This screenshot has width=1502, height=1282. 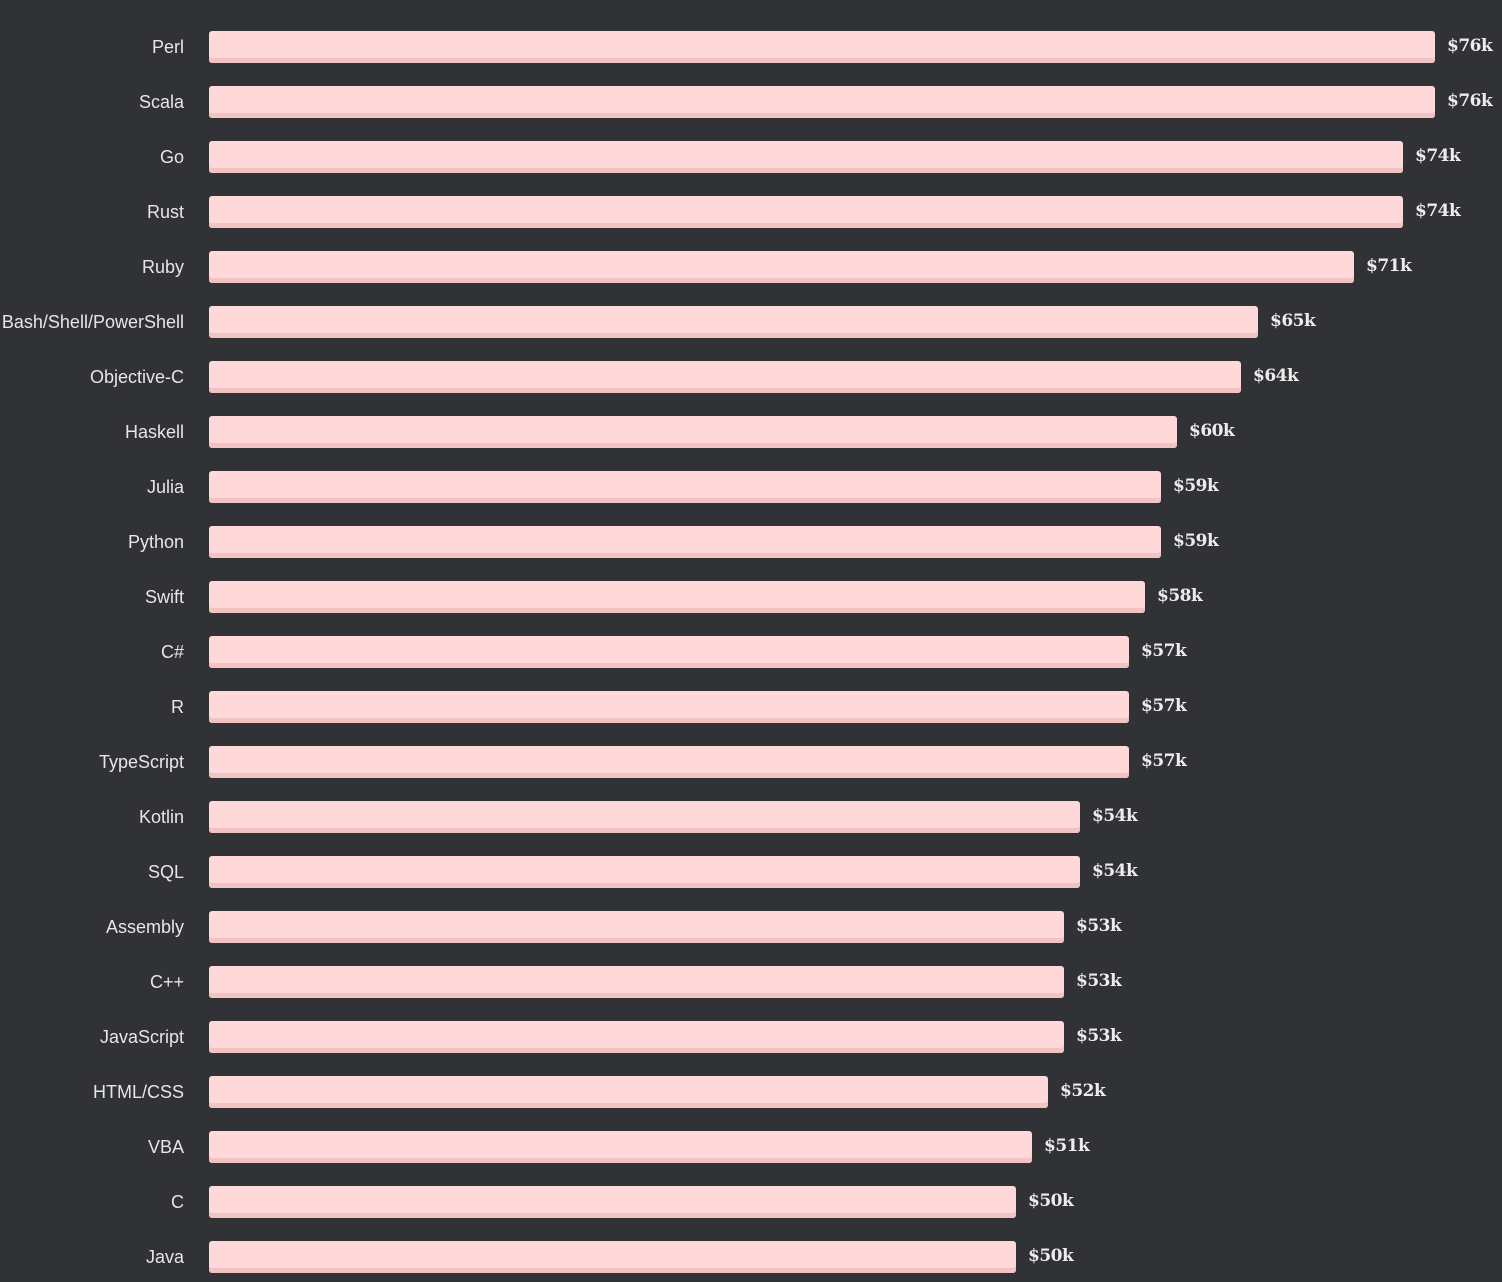 What do you see at coordinates (1067, 1146) in the screenshot?
I see `value-label: $51k` at bounding box center [1067, 1146].